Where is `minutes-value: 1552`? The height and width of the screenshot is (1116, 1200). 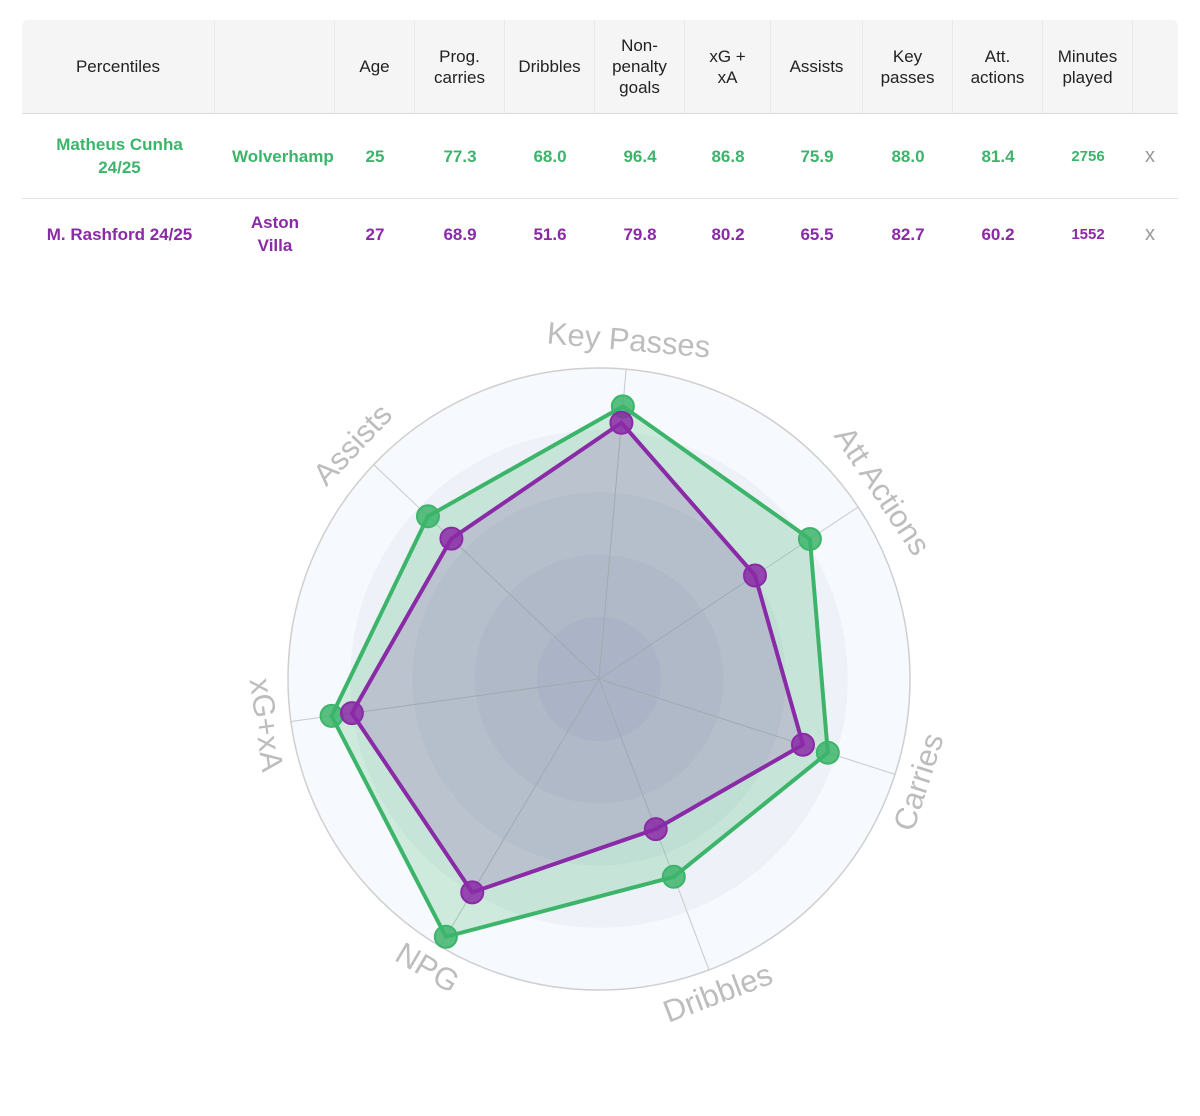
minutes-value: 1552 is located at coordinates (1088, 234).